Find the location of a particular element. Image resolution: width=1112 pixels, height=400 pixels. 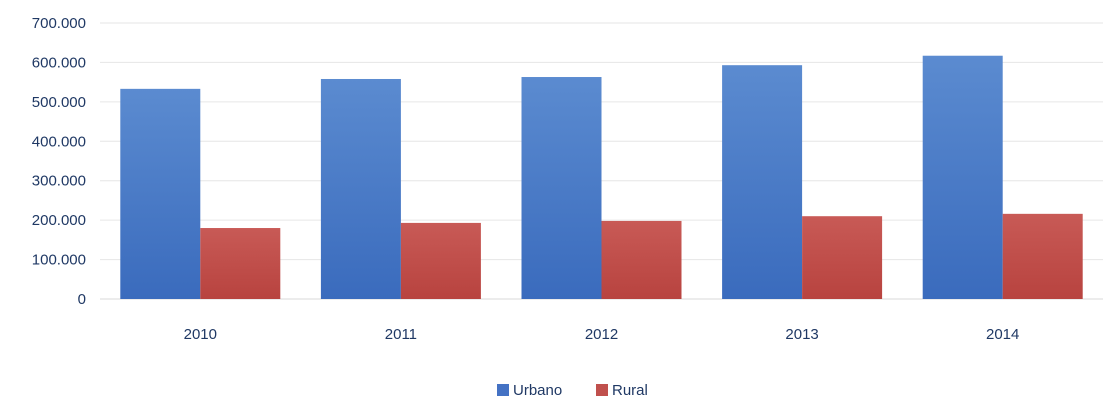

bar-rural-2010 is located at coordinates (240, 263).